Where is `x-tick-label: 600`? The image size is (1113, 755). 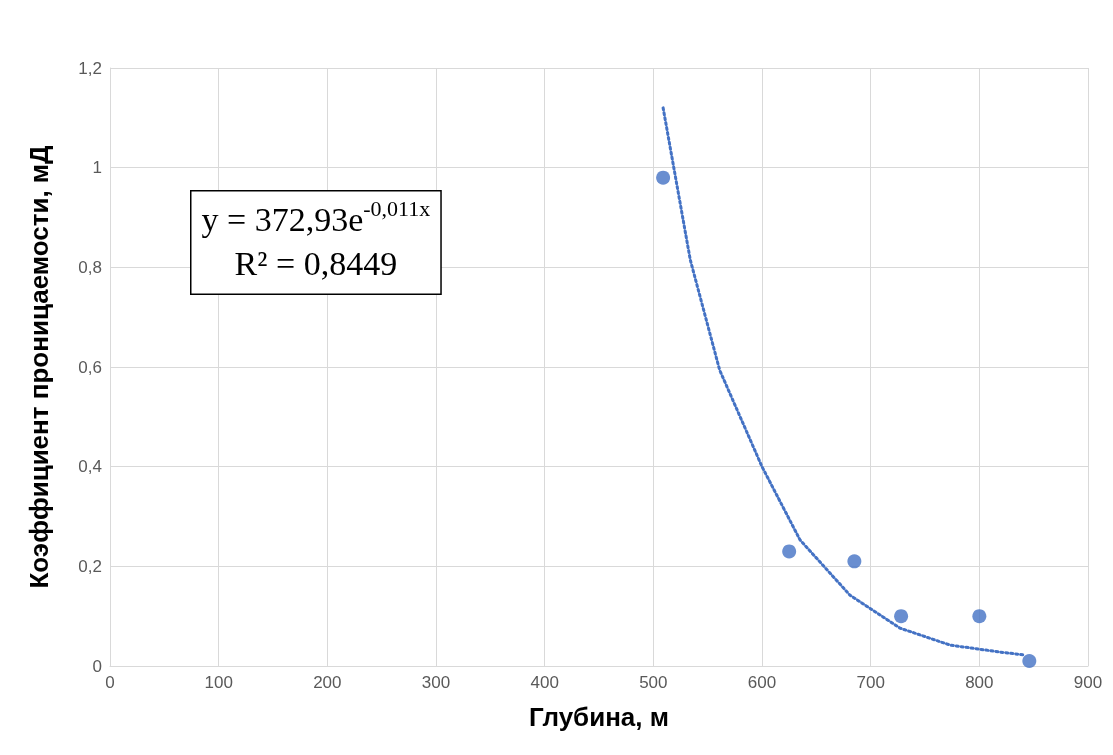 x-tick-label: 600 is located at coordinates (762, 682).